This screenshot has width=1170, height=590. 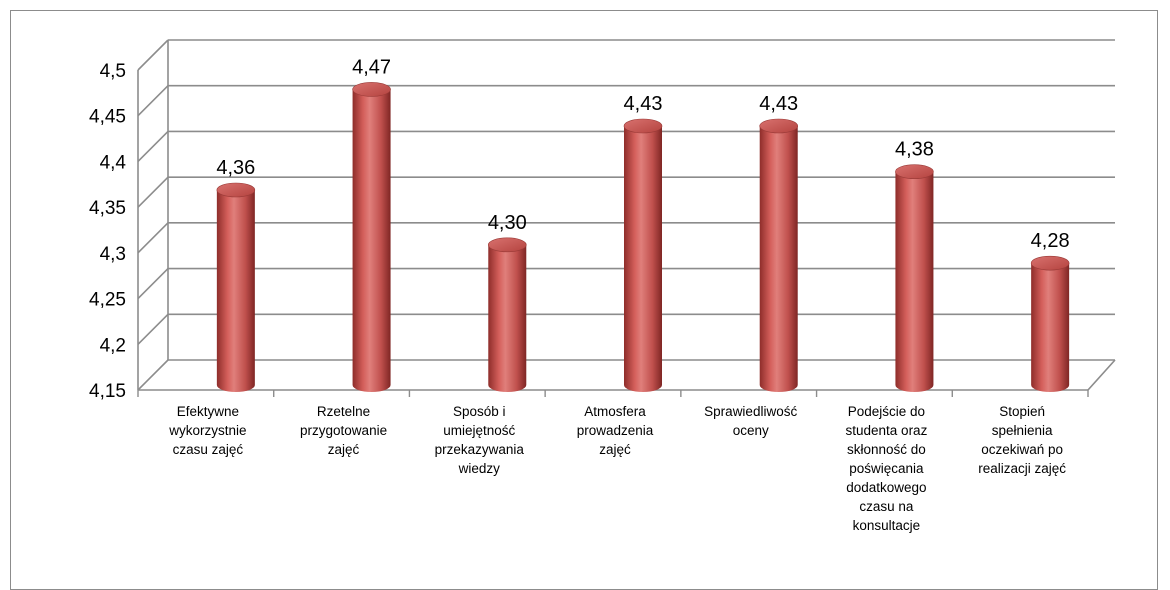 What do you see at coordinates (507, 223) in the screenshot?
I see `data-label: 4,30` at bounding box center [507, 223].